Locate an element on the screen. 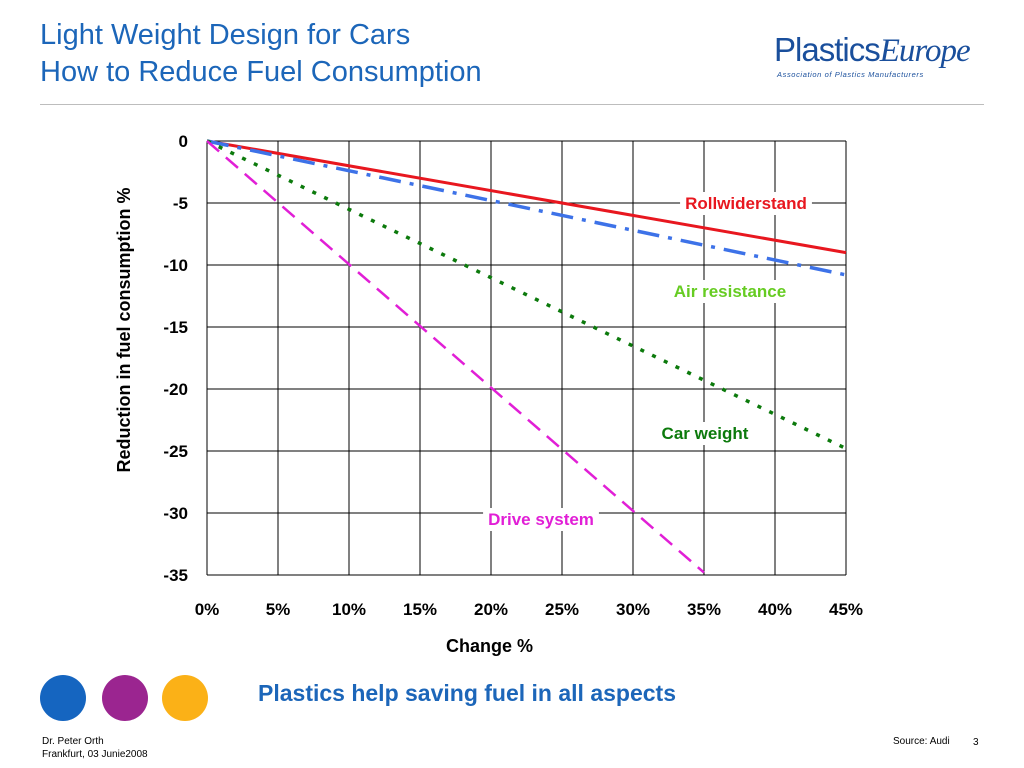 This screenshot has width=1024, height=768. y-tick-label: -35 is located at coordinates (175, 575).